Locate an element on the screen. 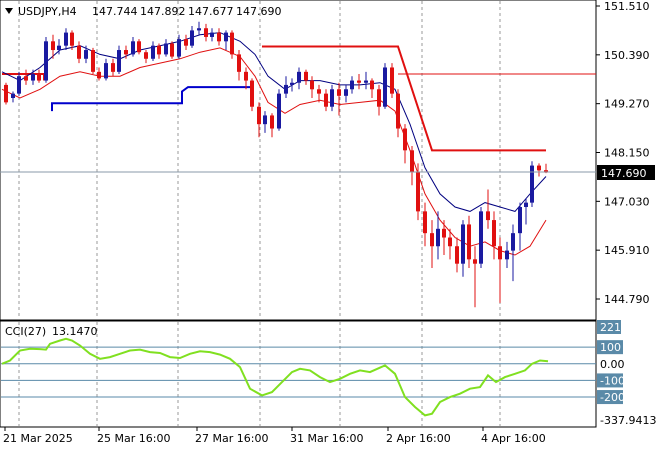 This screenshot has height=450, width=660. cci-tick-label: -100 is located at coordinates (612, 380).